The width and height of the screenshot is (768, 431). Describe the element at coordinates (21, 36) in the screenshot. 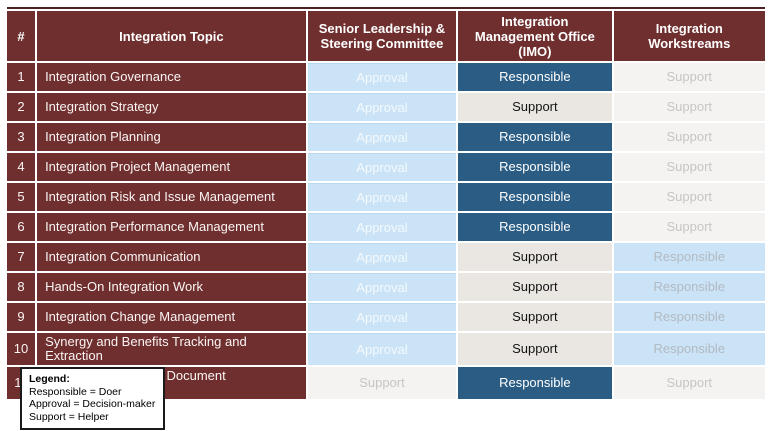

I see `column-header-number: #` at that location.